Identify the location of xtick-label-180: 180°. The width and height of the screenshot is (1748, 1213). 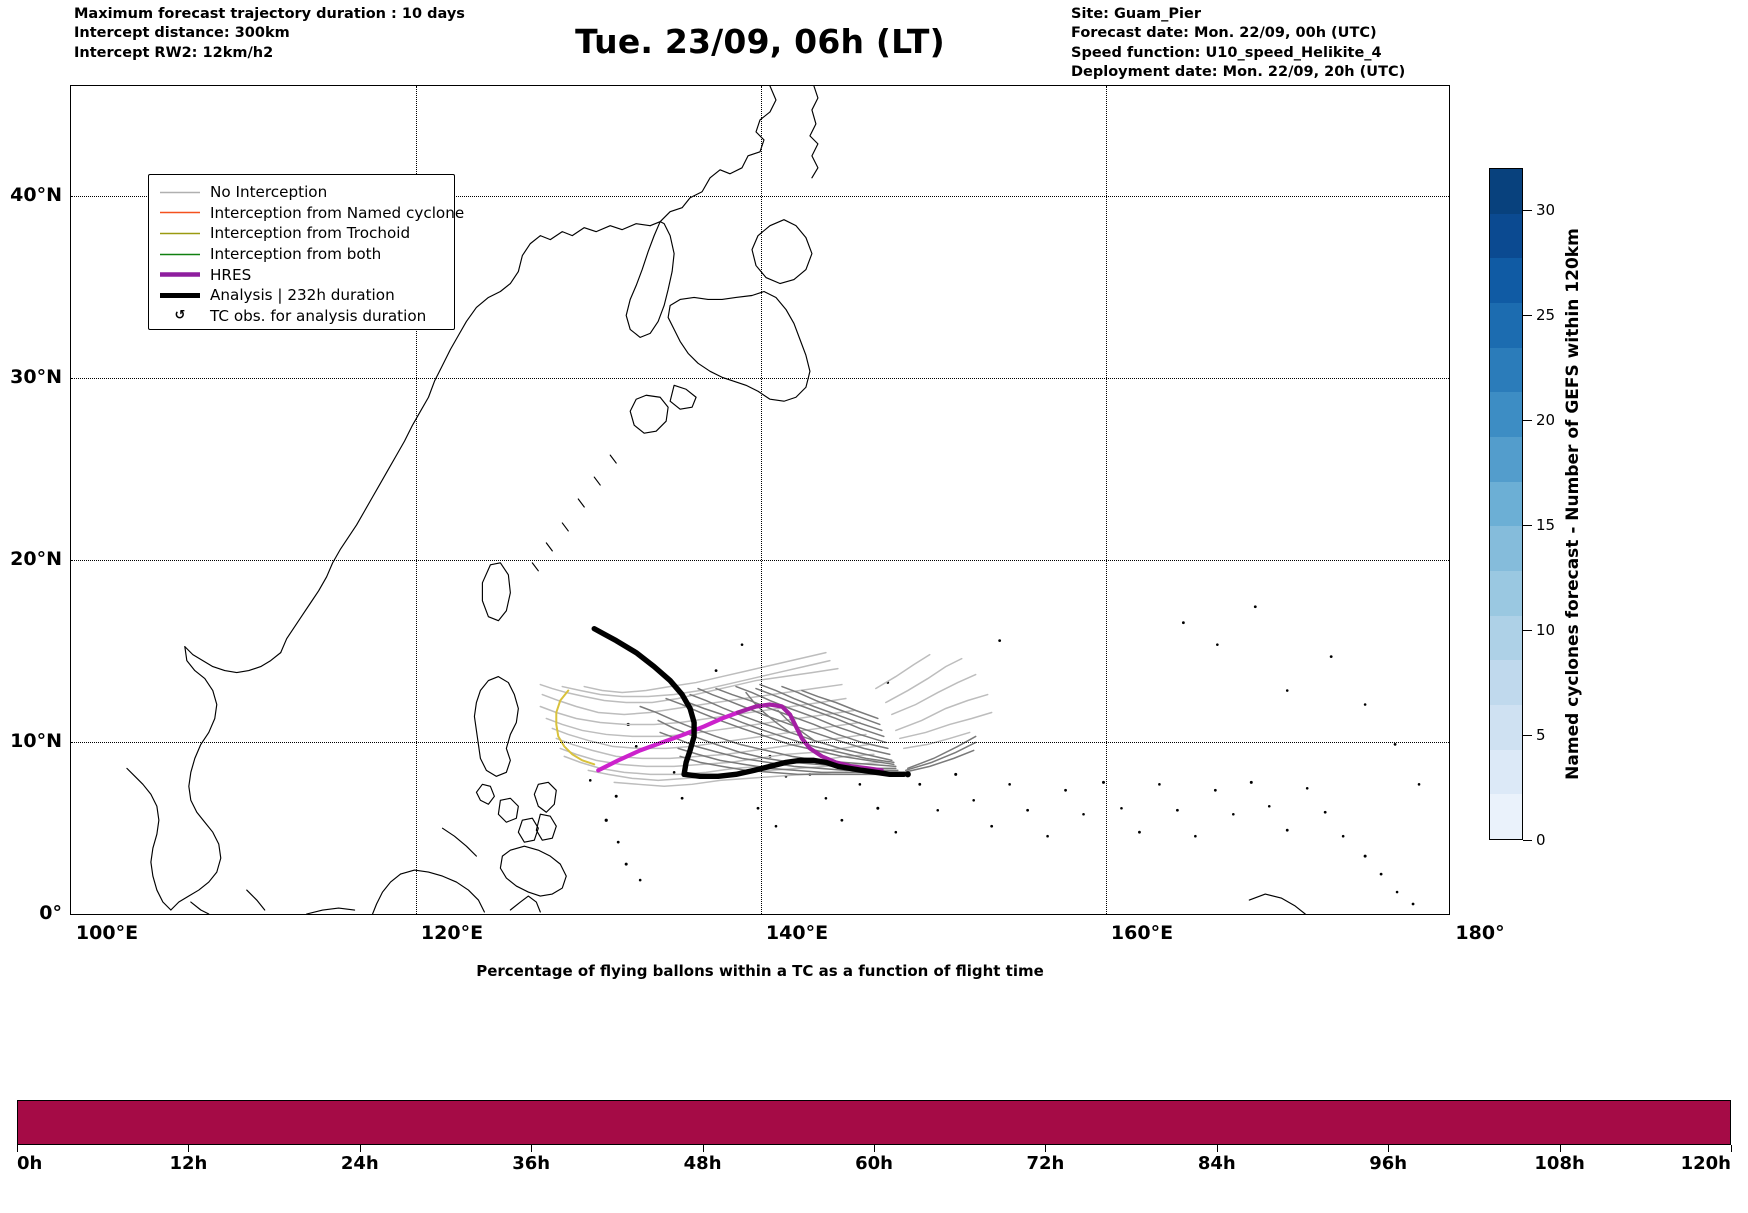
(1480, 933).